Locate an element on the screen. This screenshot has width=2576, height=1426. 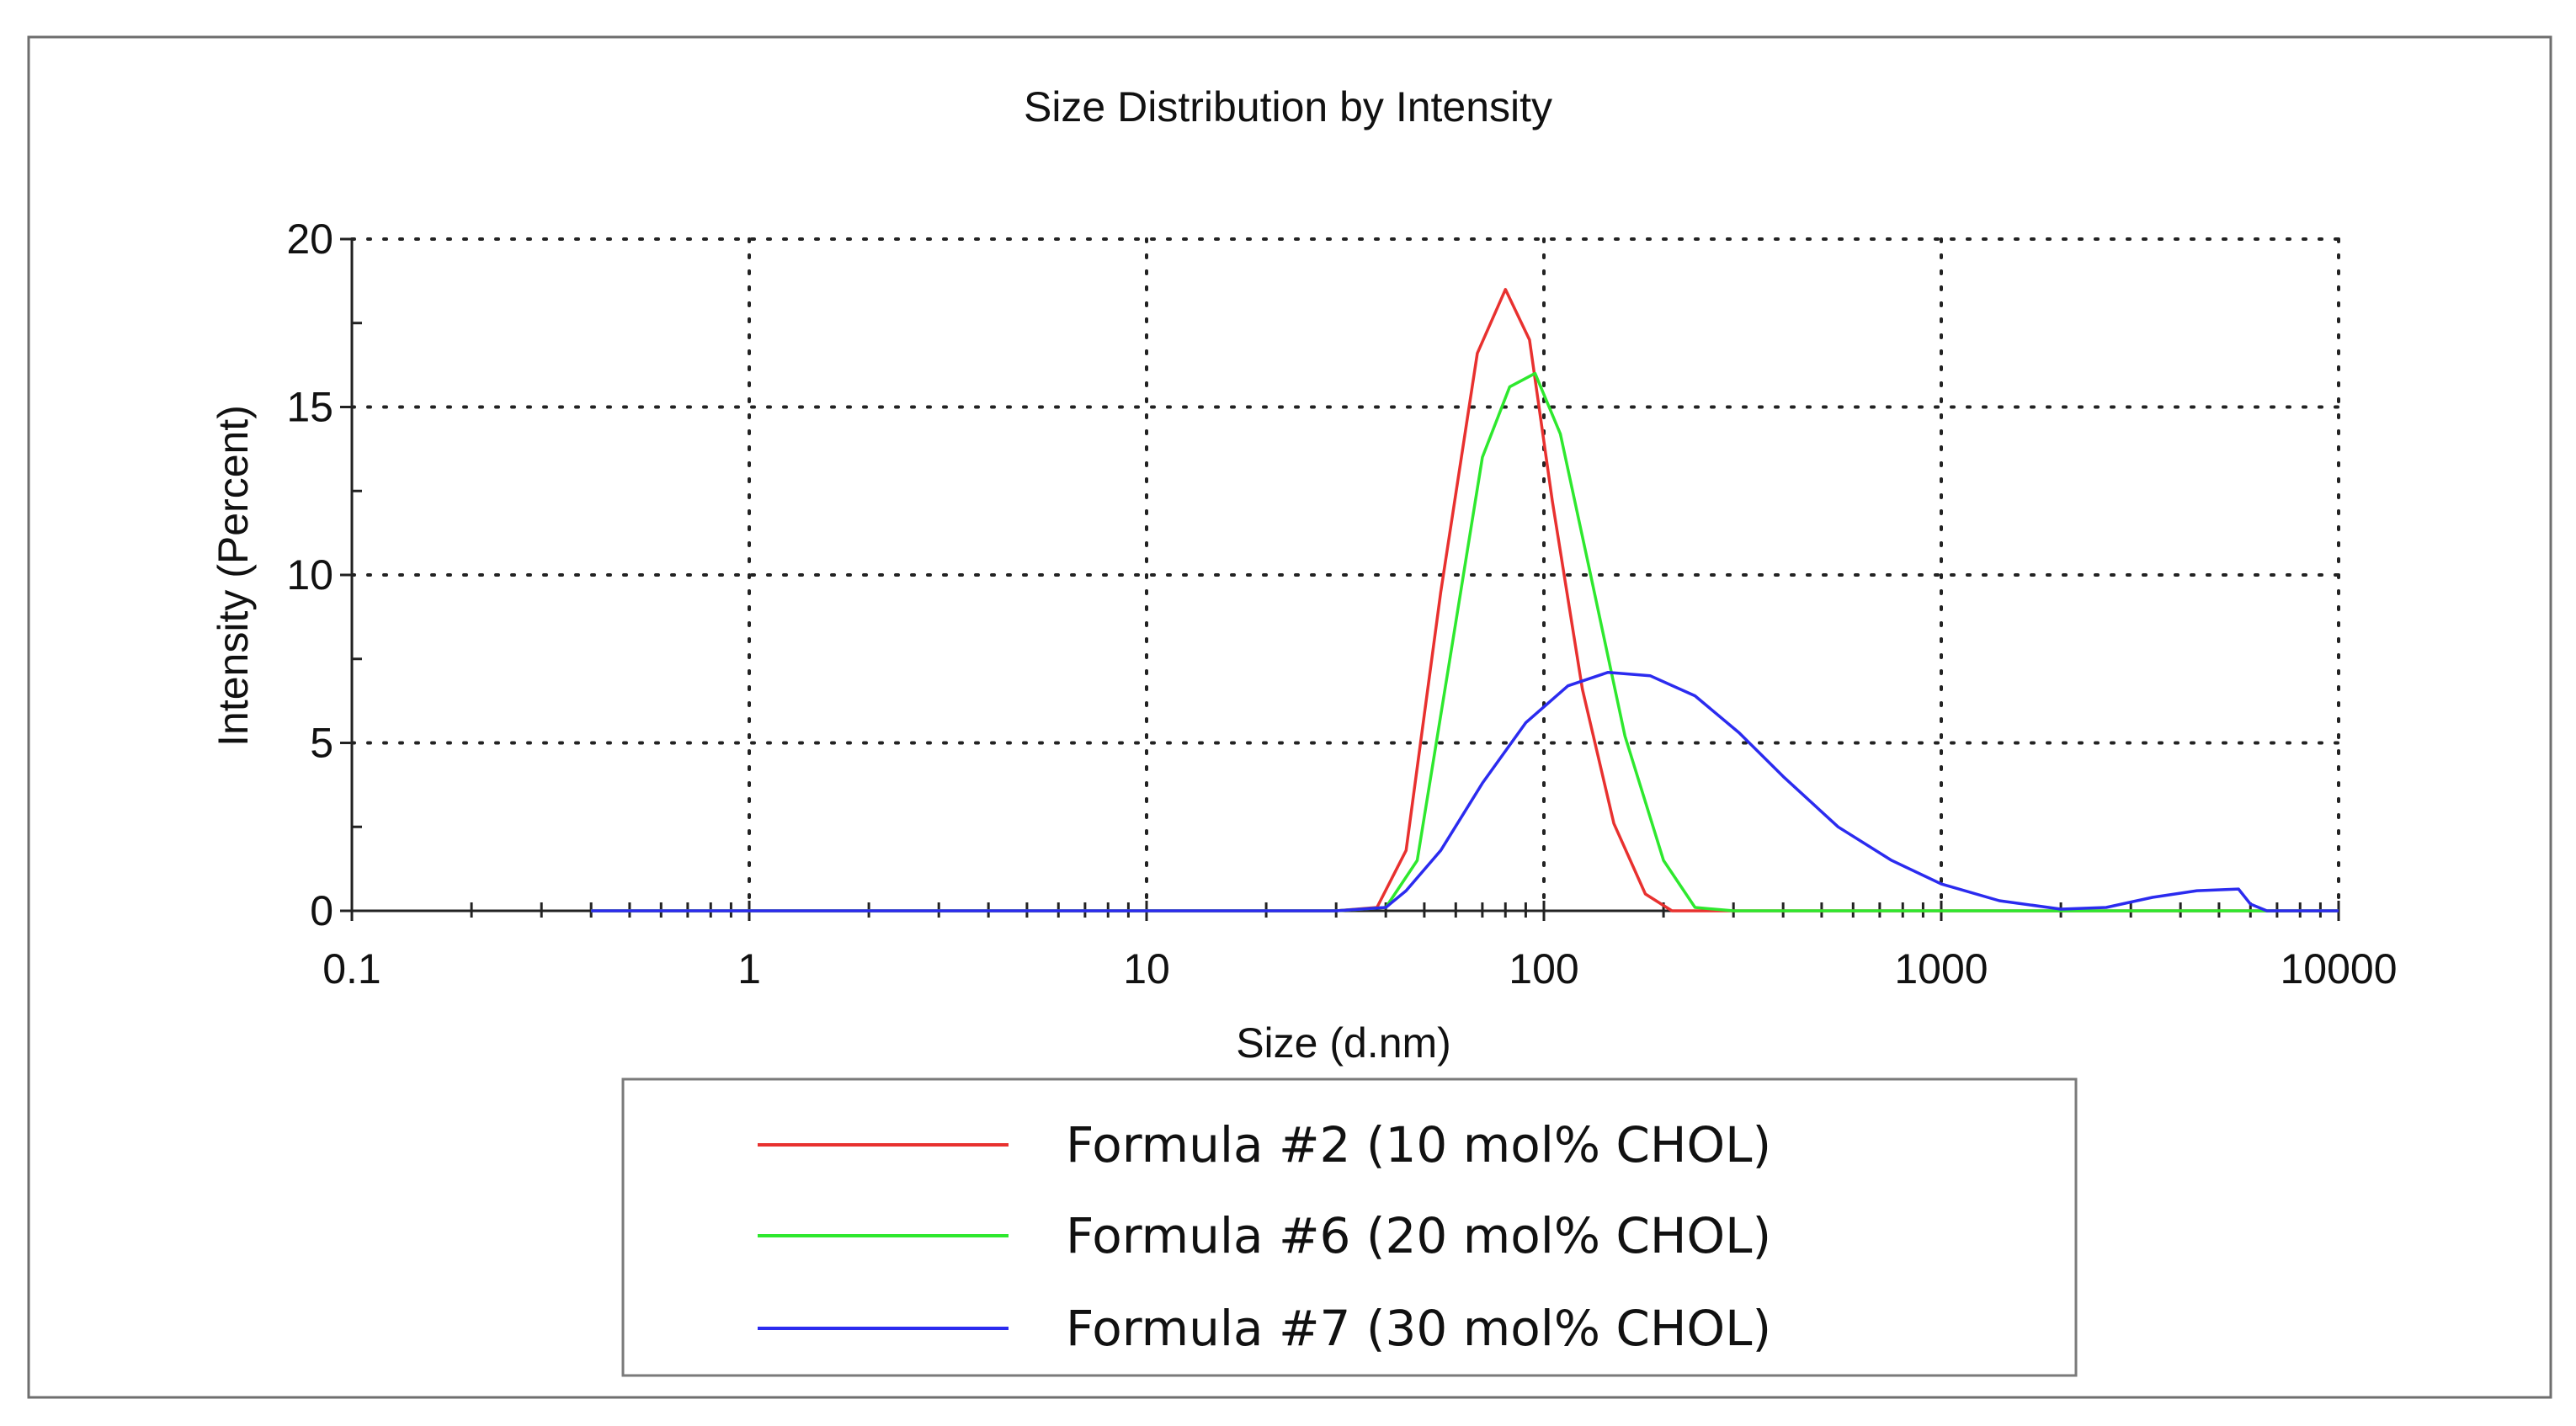
y-tick-label: 10 is located at coordinates (310, 575).